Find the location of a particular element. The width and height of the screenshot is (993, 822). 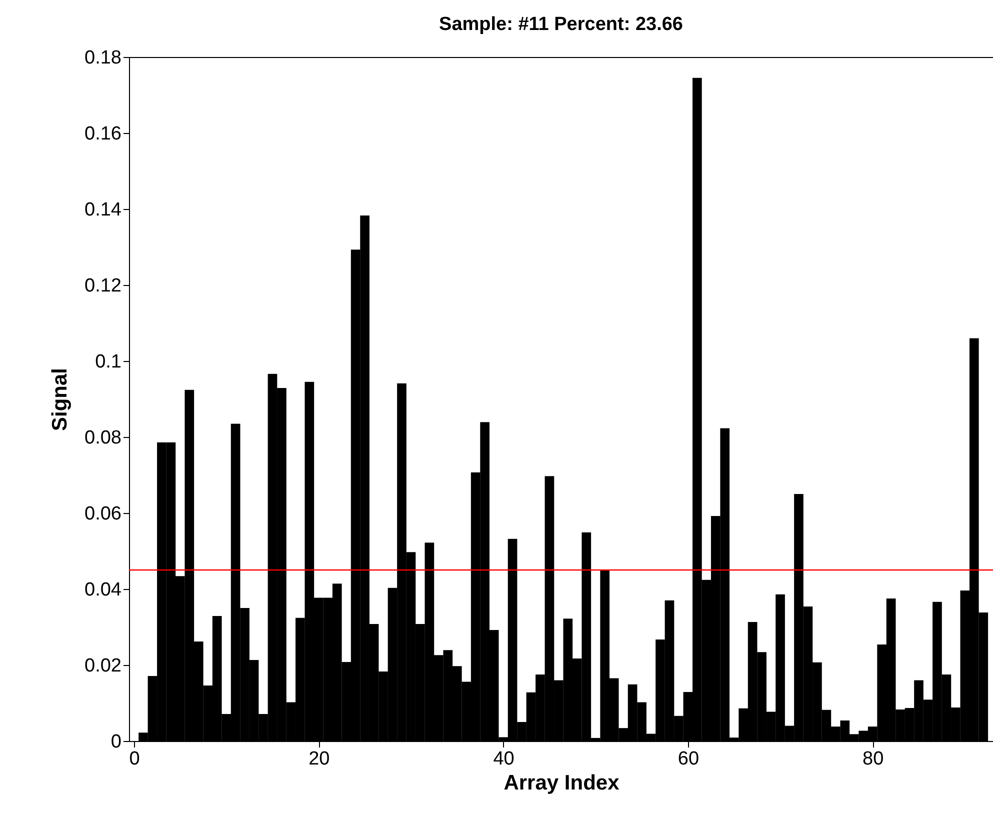

chart-title: Sample: #11 Percent: 23.66 is located at coordinates (561, 24).